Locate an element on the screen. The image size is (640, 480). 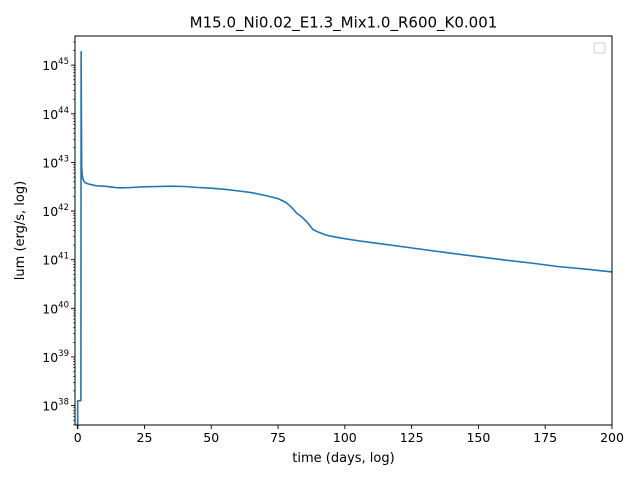
y-tick-label: 1039 is located at coordinates (55, 357).